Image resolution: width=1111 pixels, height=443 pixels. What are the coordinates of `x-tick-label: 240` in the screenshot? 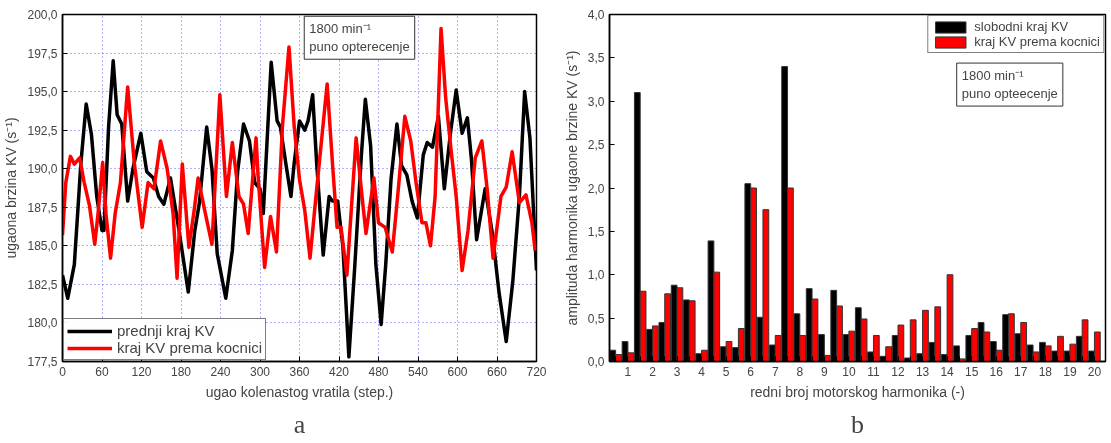 It's located at (220, 371).